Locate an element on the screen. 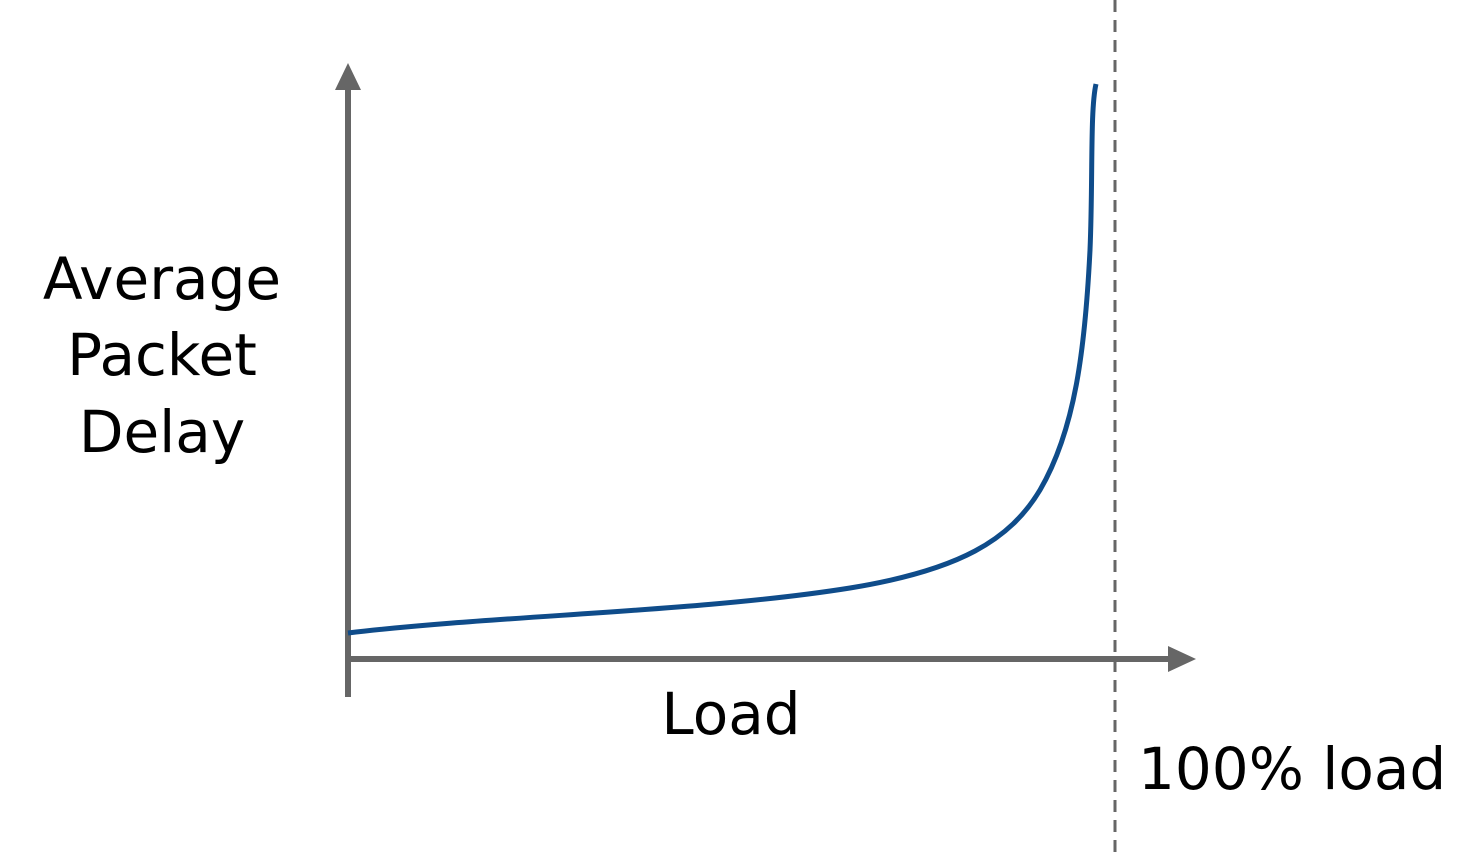  y-axis-arrow is located at coordinates (348, 76).